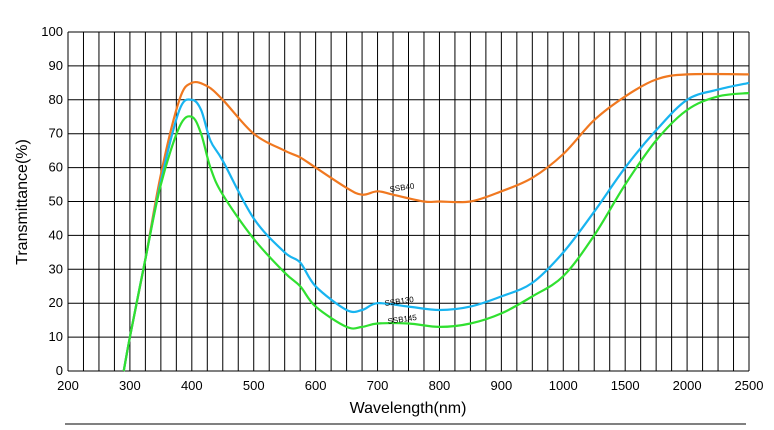 The image size is (774, 430). What do you see at coordinates (56, 99) in the screenshot?
I see `y-tick-label: 80` at bounding box center [56, 99].